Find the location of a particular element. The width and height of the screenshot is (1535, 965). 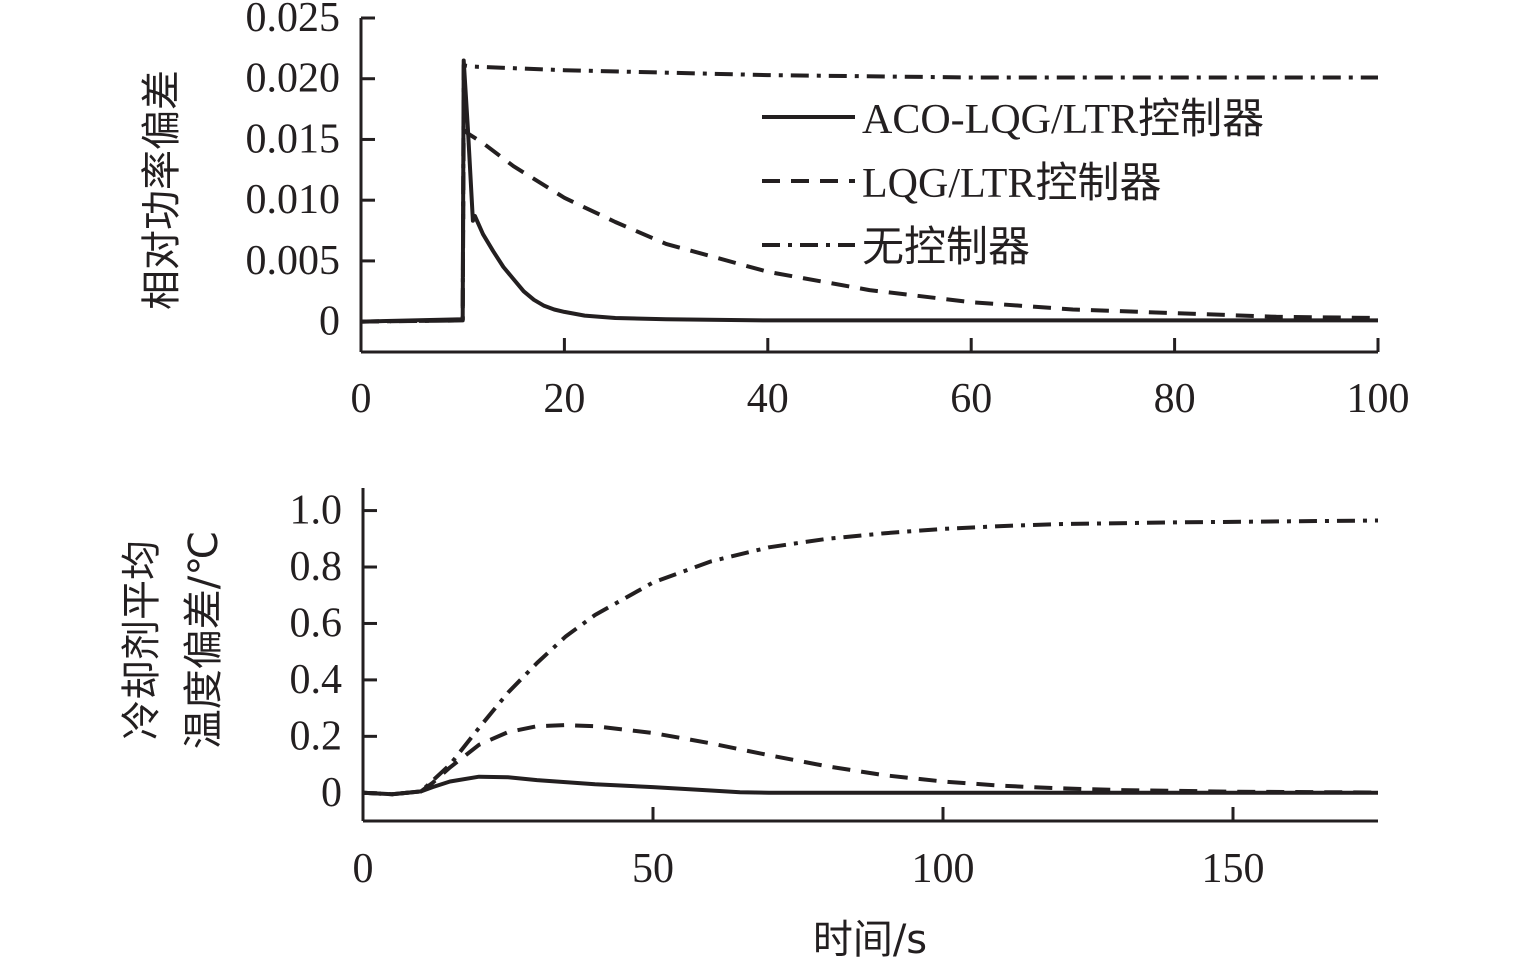

power-deviation-x-tick-label: 60 is located at coordinates (971, 399).